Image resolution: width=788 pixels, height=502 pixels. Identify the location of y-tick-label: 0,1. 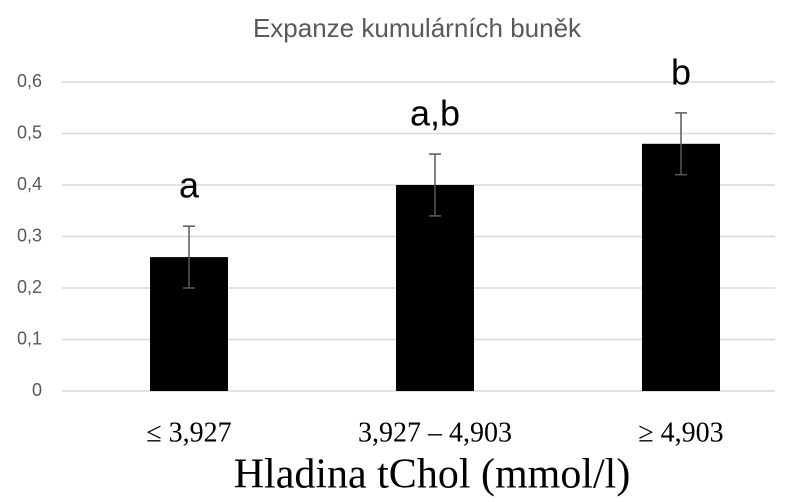
(29, 338).